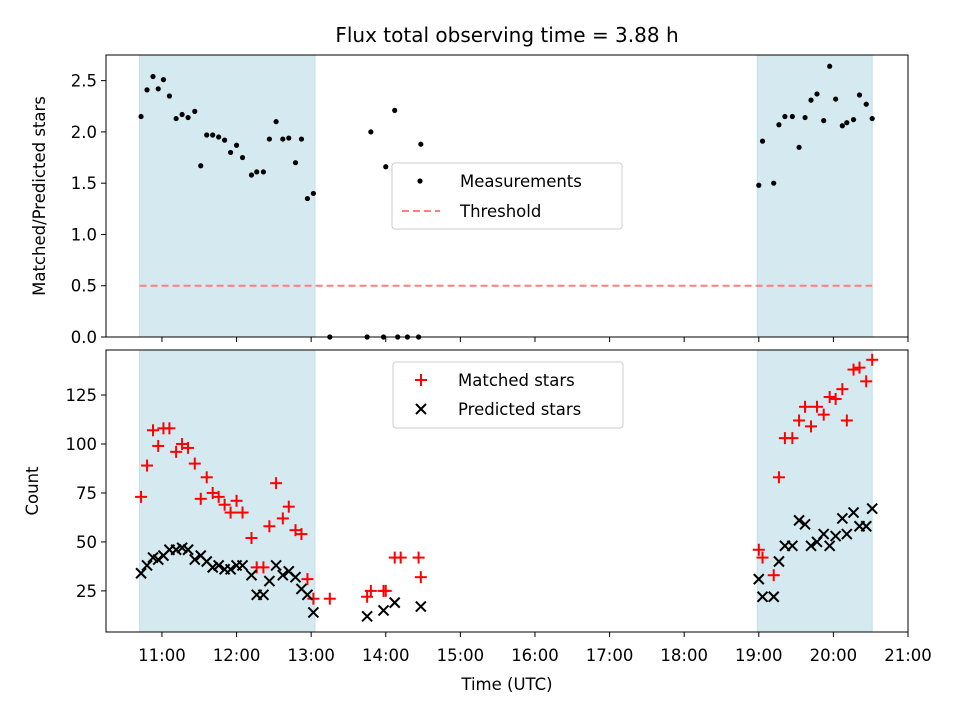 This screenshot has height=720, width=960. What do you see at coordinates (32, 491) in the screenshot?
I see `count-y-axis-label: Count` at bounding box center [32, 491].